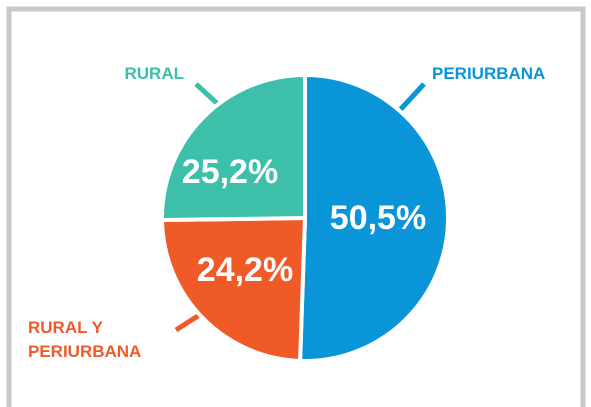 The width and height of the screenshot is (591, 407). What do you see at coordinates (85, 339) in the screenshot?
I see `category-label: RURAL Y PERIURBANA` at bounding box center [85, 339].